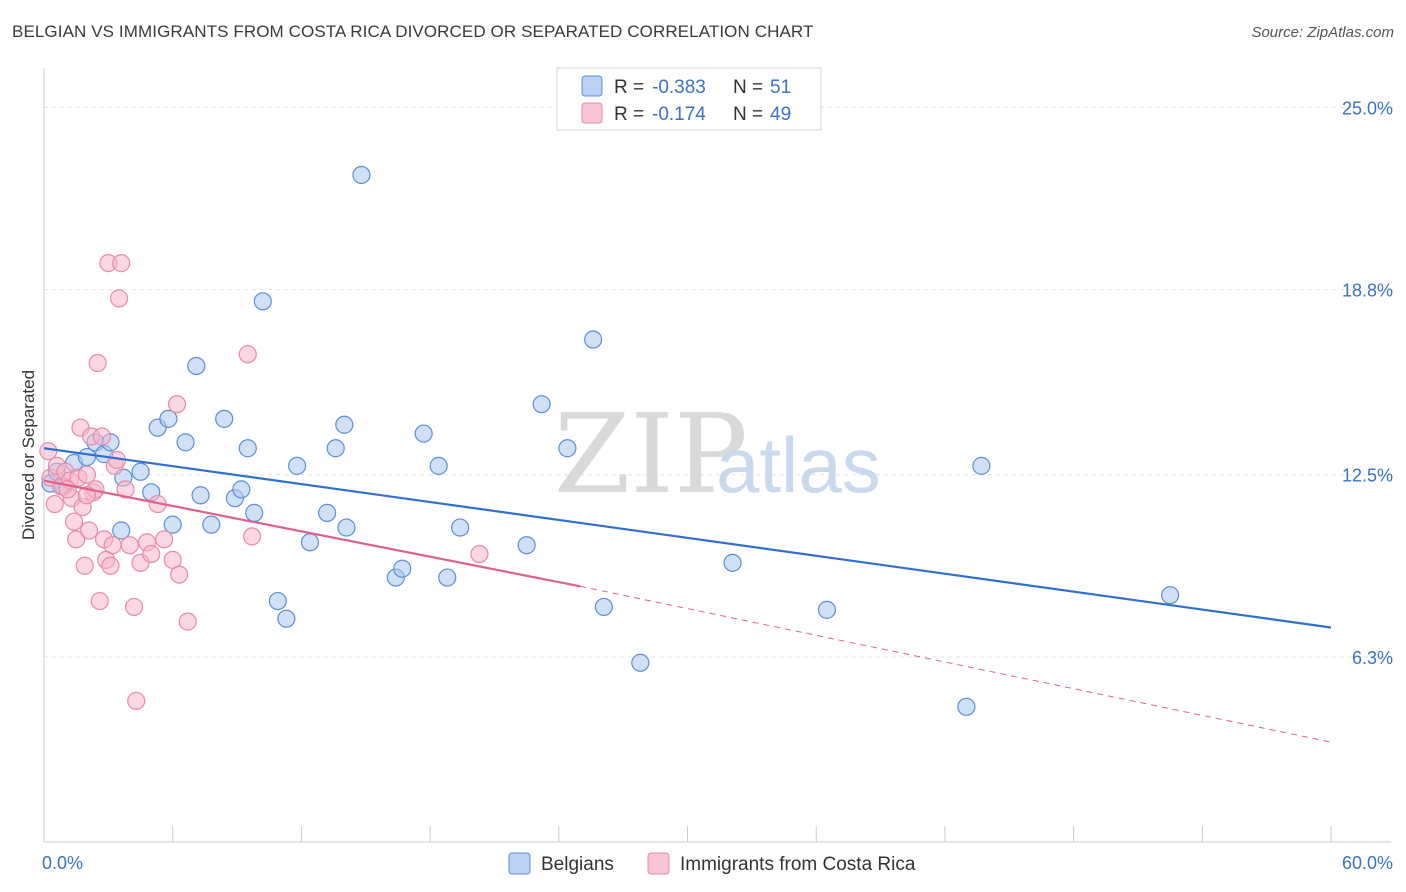  I want to click on y-tick-label-1: 12.5%, so click(1367, 476).